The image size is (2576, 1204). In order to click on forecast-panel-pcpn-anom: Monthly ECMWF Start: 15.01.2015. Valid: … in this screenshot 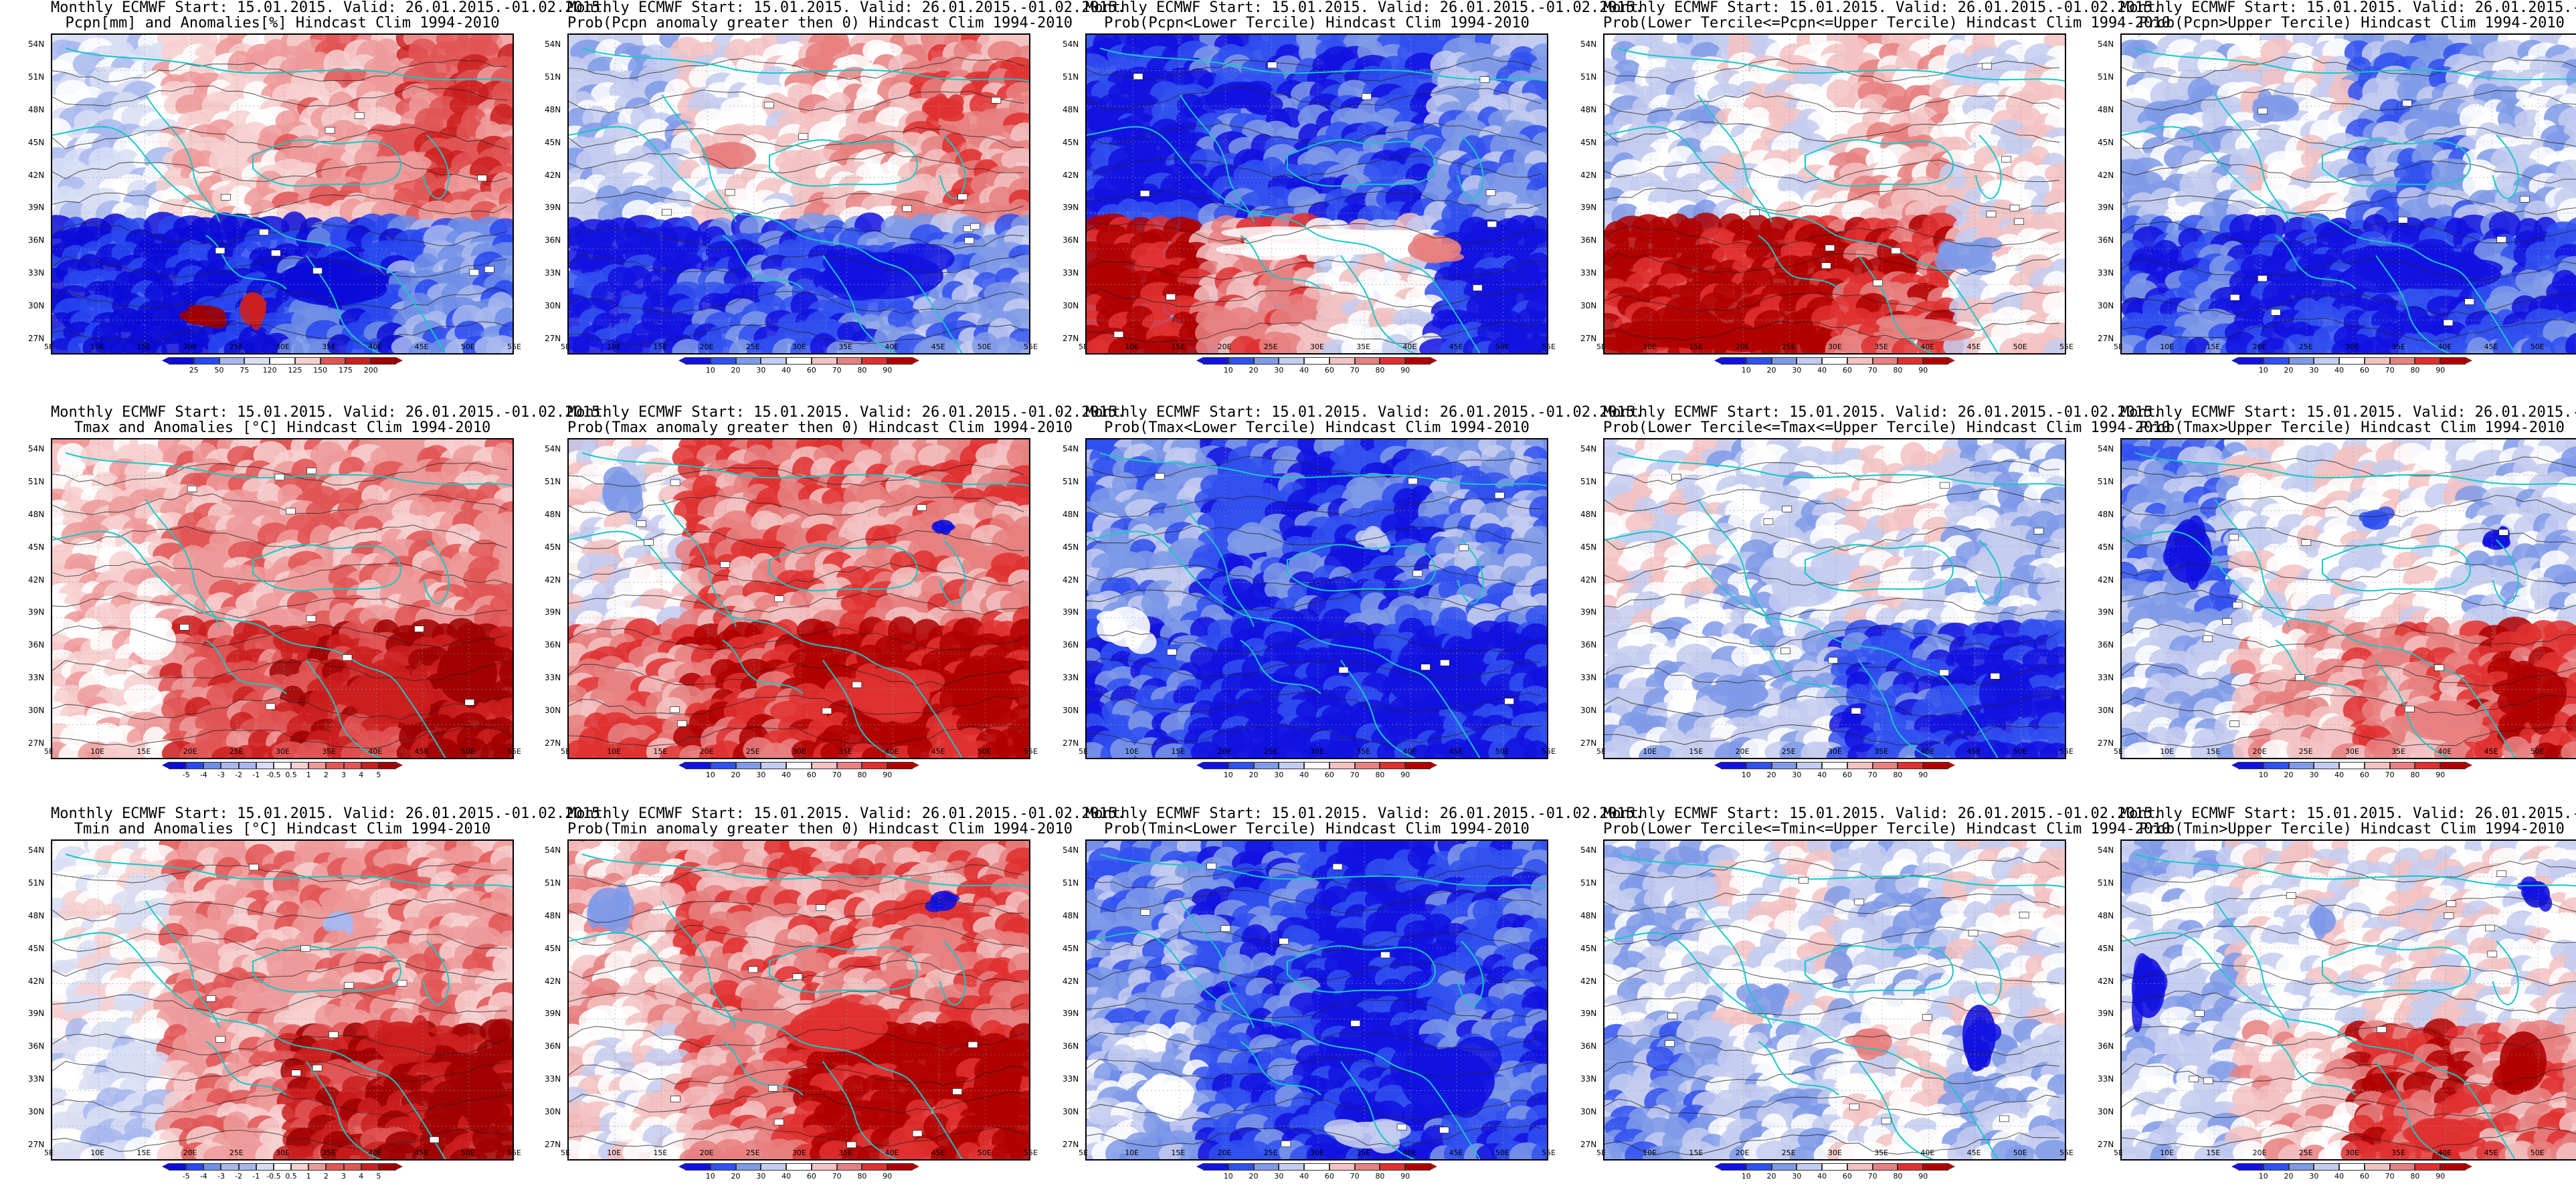, I will do `click(315, 199)`.